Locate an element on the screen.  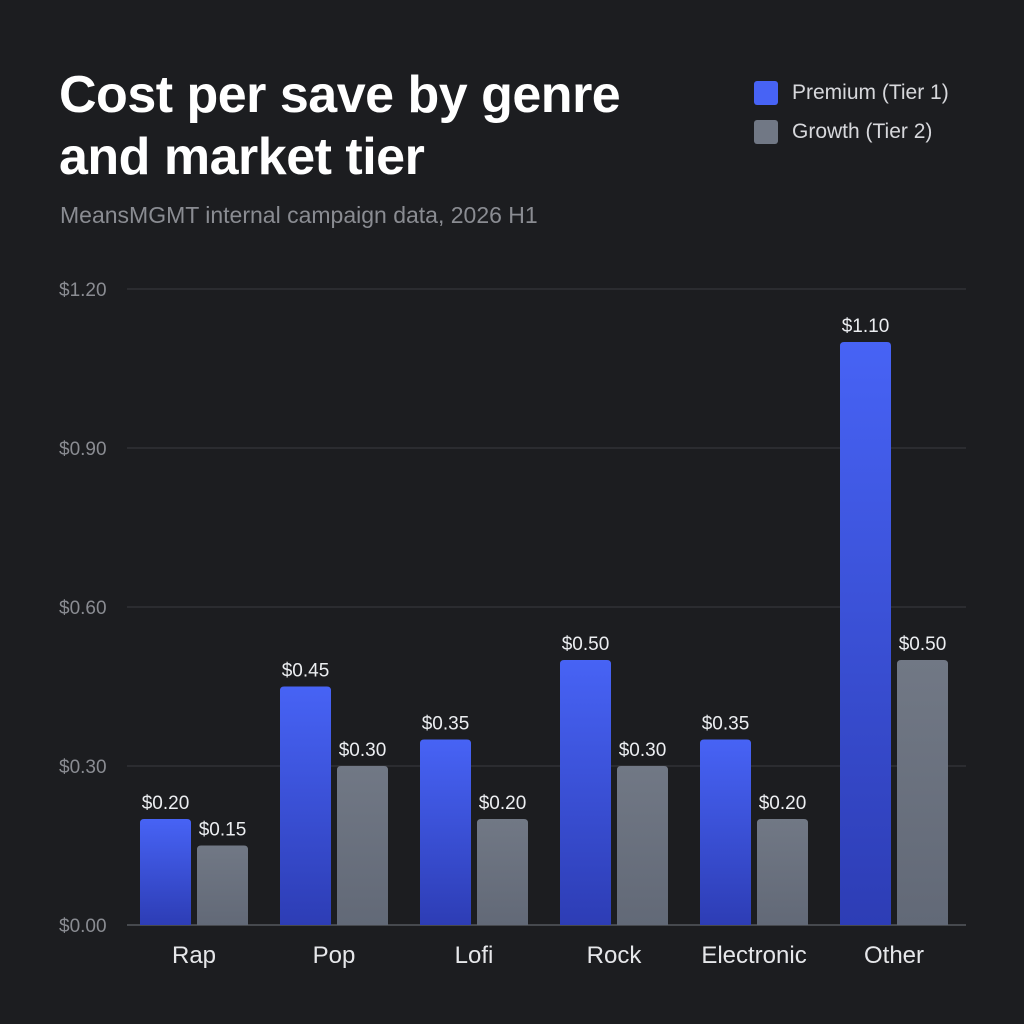
bar-rap-growth is located at coordinates (222, 885).